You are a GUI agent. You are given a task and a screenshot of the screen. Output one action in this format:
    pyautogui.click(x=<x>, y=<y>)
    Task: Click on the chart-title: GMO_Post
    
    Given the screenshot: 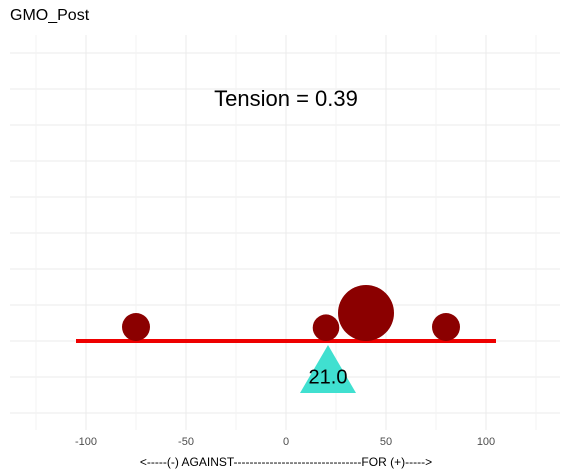 What is the action you would take?
    pyautogui.click(x=50, y=15)
    